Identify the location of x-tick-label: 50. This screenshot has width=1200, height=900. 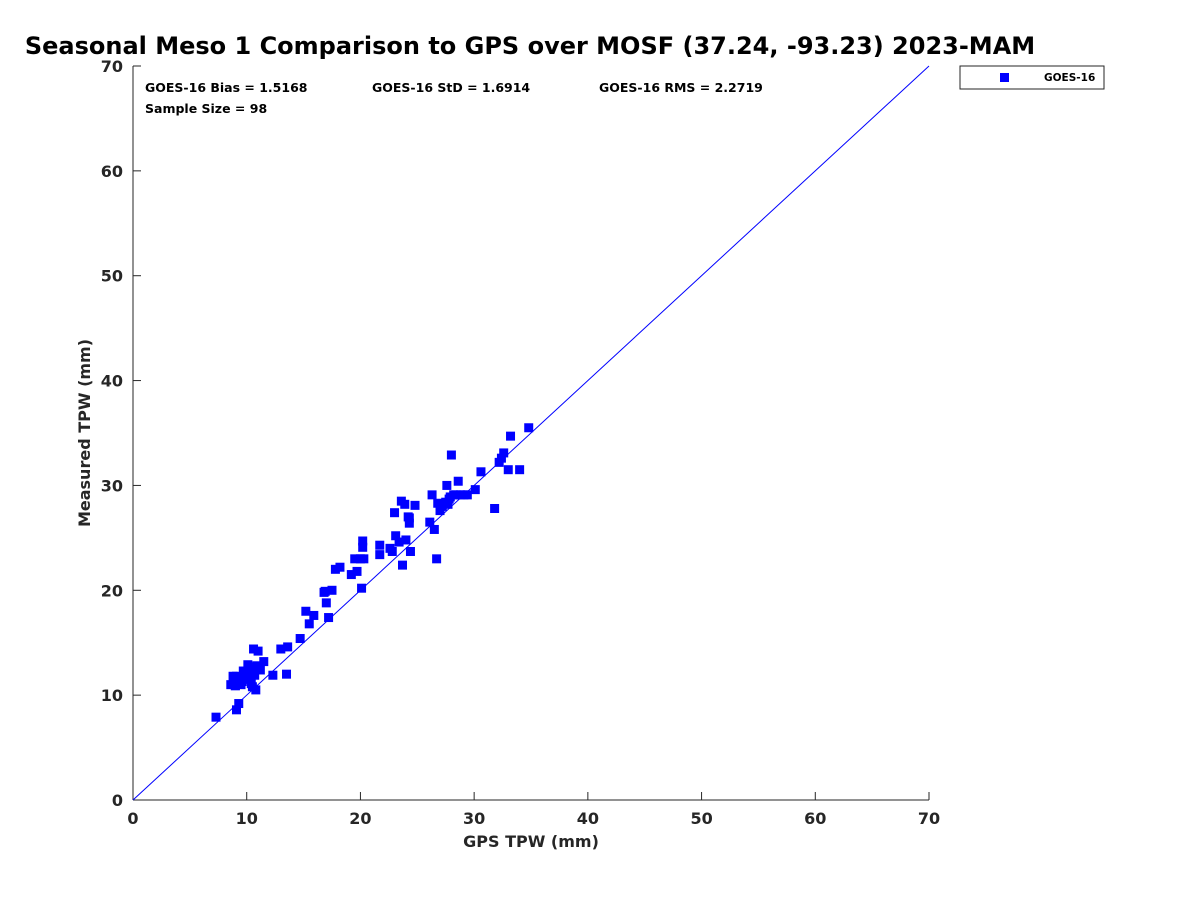
(701, 818).